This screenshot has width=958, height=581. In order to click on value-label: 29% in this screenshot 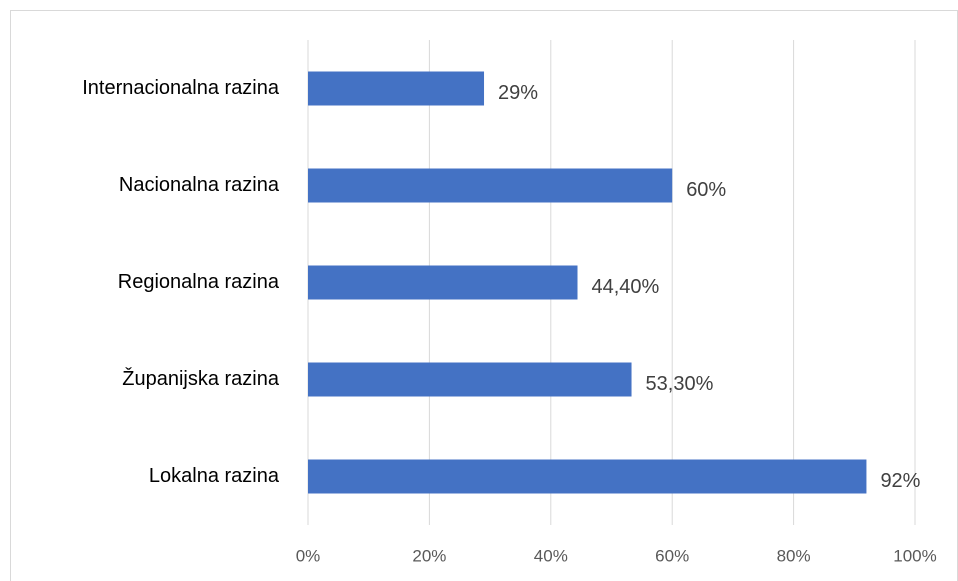, I will do `click(518, 93)`.